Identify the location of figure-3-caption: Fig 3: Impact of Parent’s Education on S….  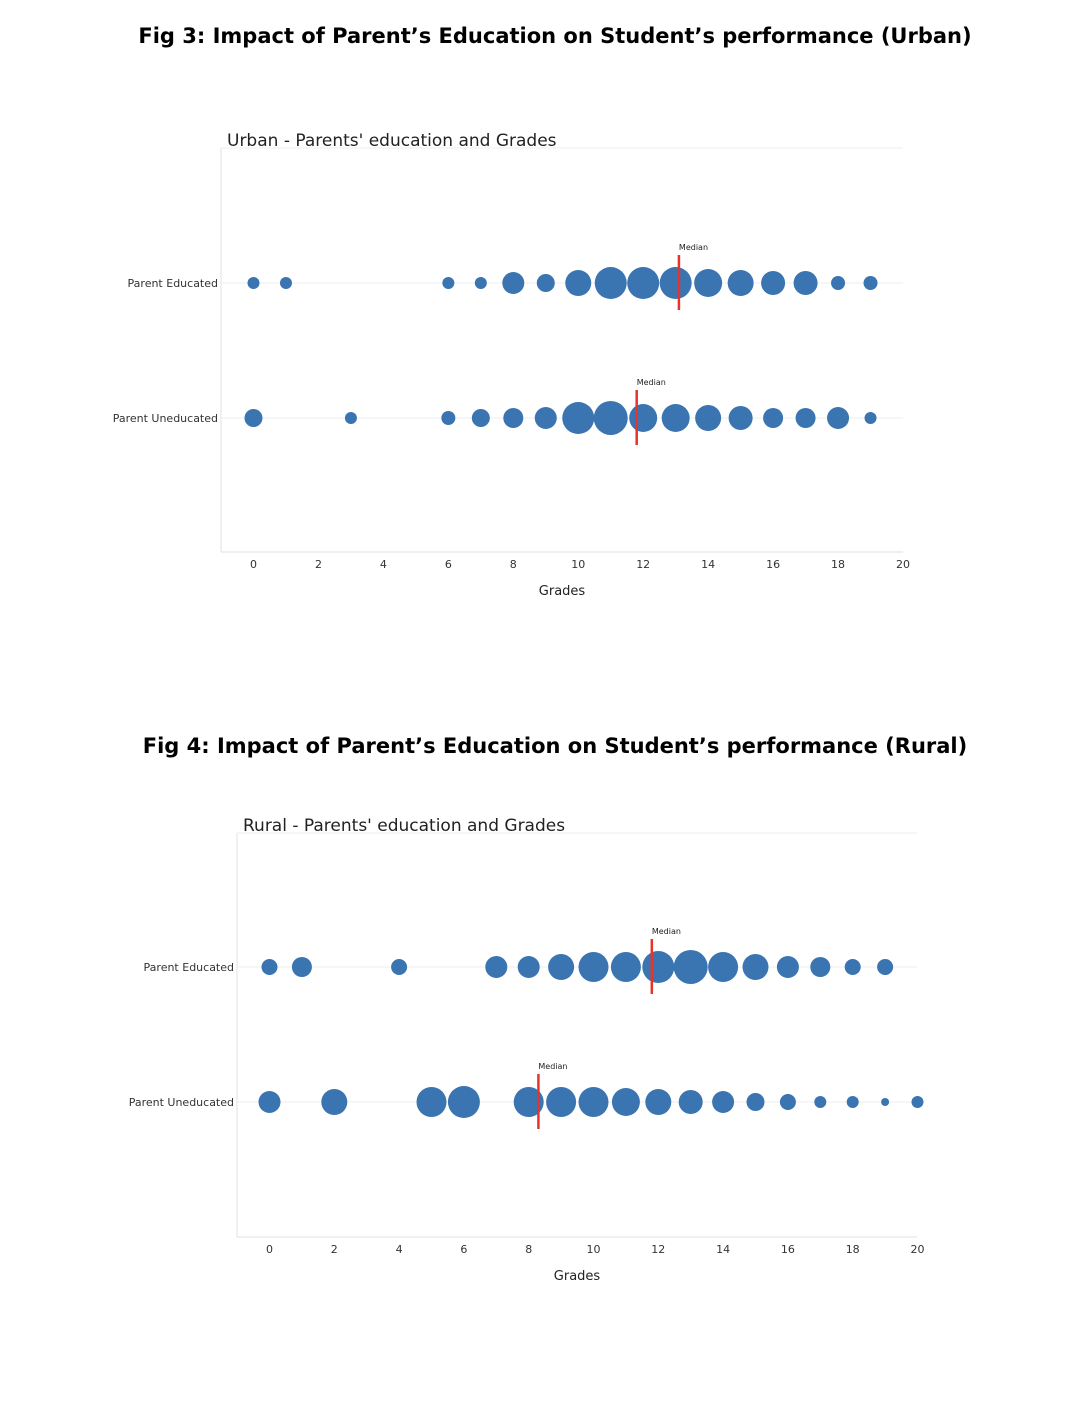
(555, 36).